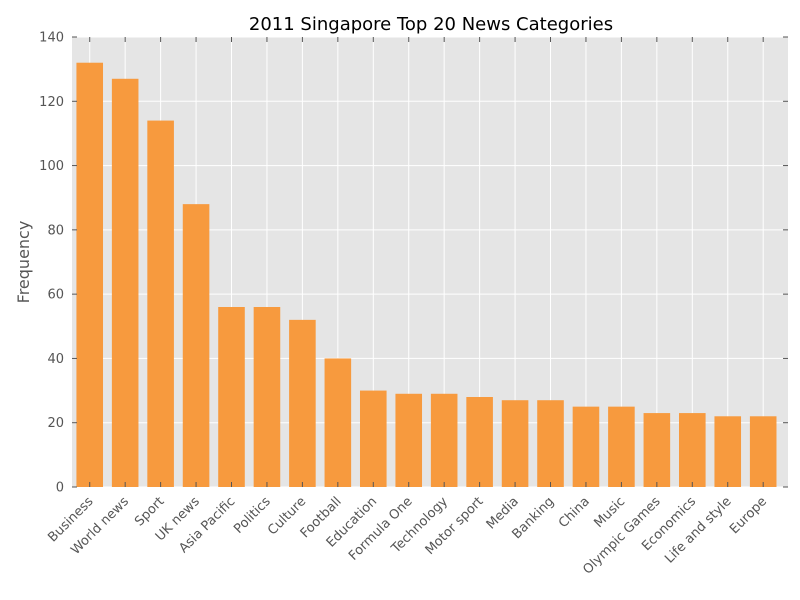 This screenshot has width=800, height=600. What do you see at coordinates (23, 262) in the screenshot?
I see `y-axis-label: Frequency` at bounding box center [23, 262].